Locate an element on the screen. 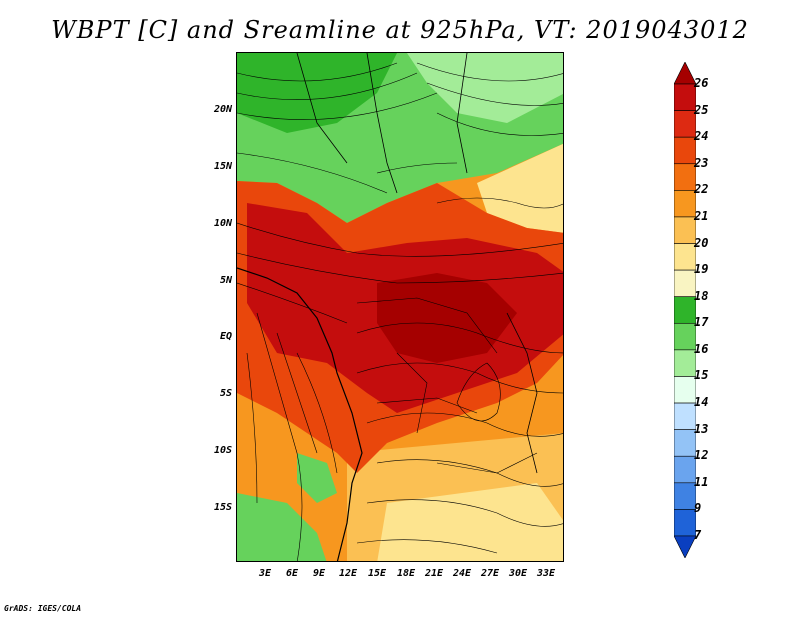 The image size is (800, 618). colorbar-label: 24 is located at coordinates (701, 136).